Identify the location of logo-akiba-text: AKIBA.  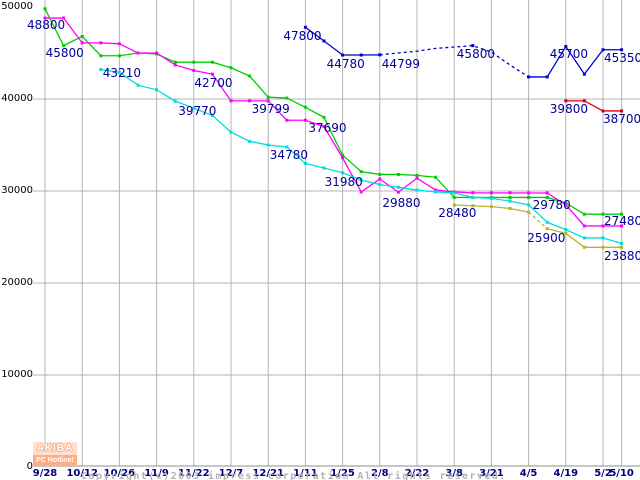
(55, 448).